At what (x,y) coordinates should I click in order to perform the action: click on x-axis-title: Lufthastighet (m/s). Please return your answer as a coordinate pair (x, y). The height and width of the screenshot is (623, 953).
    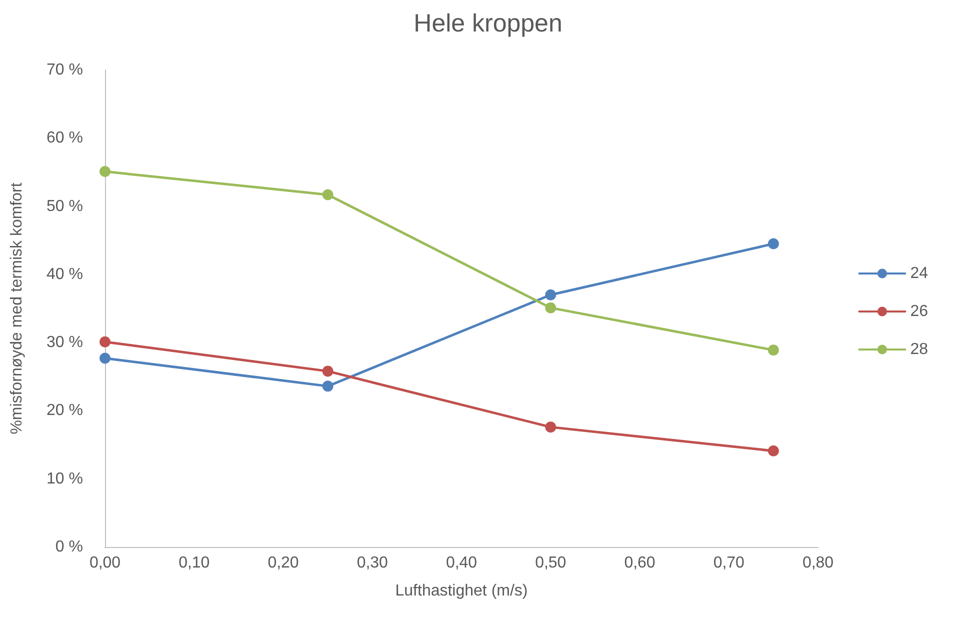
    Looking at the image, I should click on (461, 591).